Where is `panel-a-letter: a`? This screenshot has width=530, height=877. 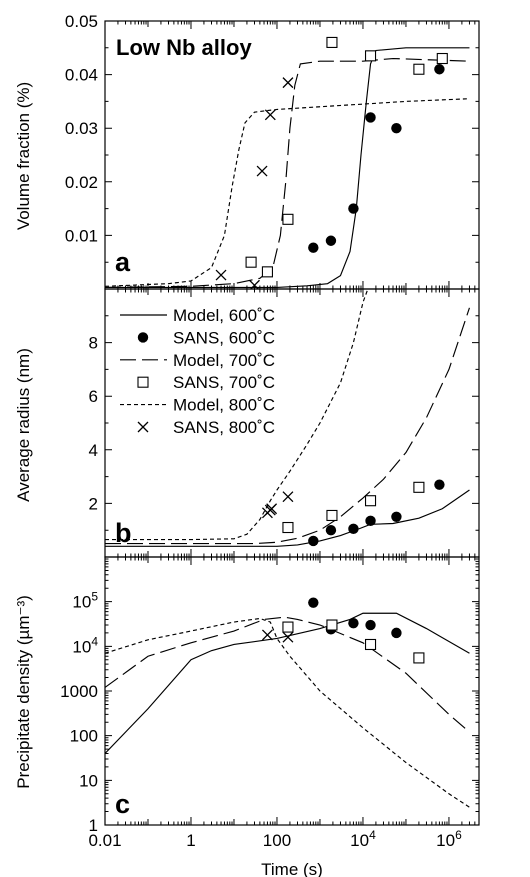
panel-a-letter: a is located at coordinates (123, 262).